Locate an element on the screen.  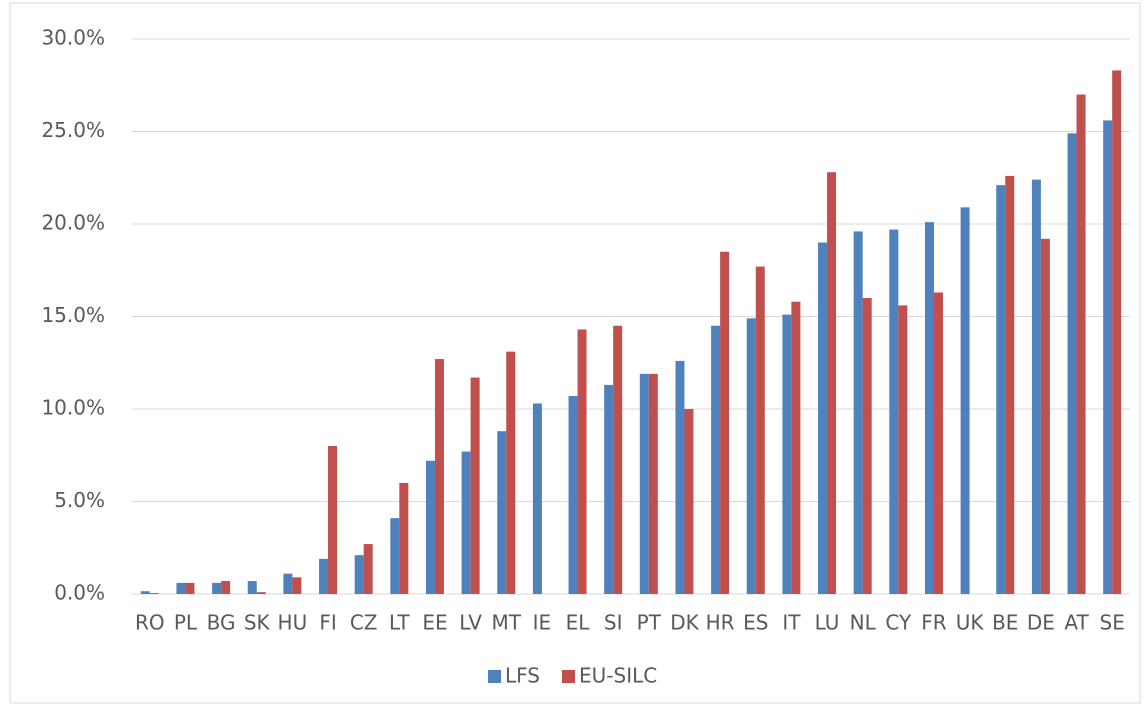
x-tick-label: ES is located at coordinates (755, 623).